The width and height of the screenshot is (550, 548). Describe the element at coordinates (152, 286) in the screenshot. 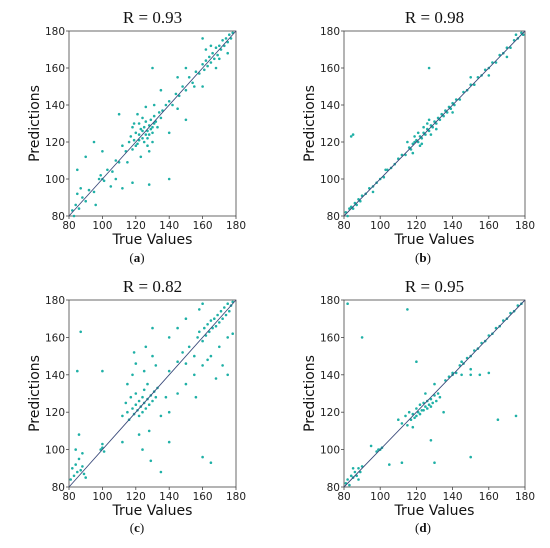

I see `chart-title: R = 0.82` at that location.